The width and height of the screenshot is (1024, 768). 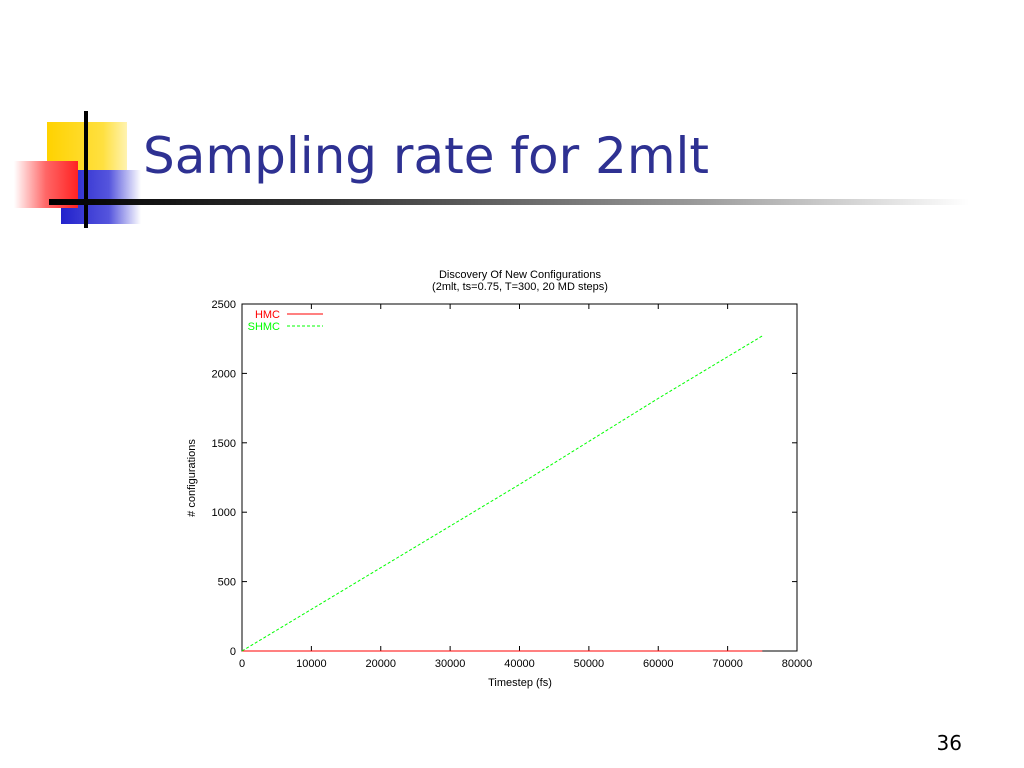 What do you see at coordinates (224, 374) in the screenshot?
I see `y-tick-label: 2000` at bounding box center [224, 374].